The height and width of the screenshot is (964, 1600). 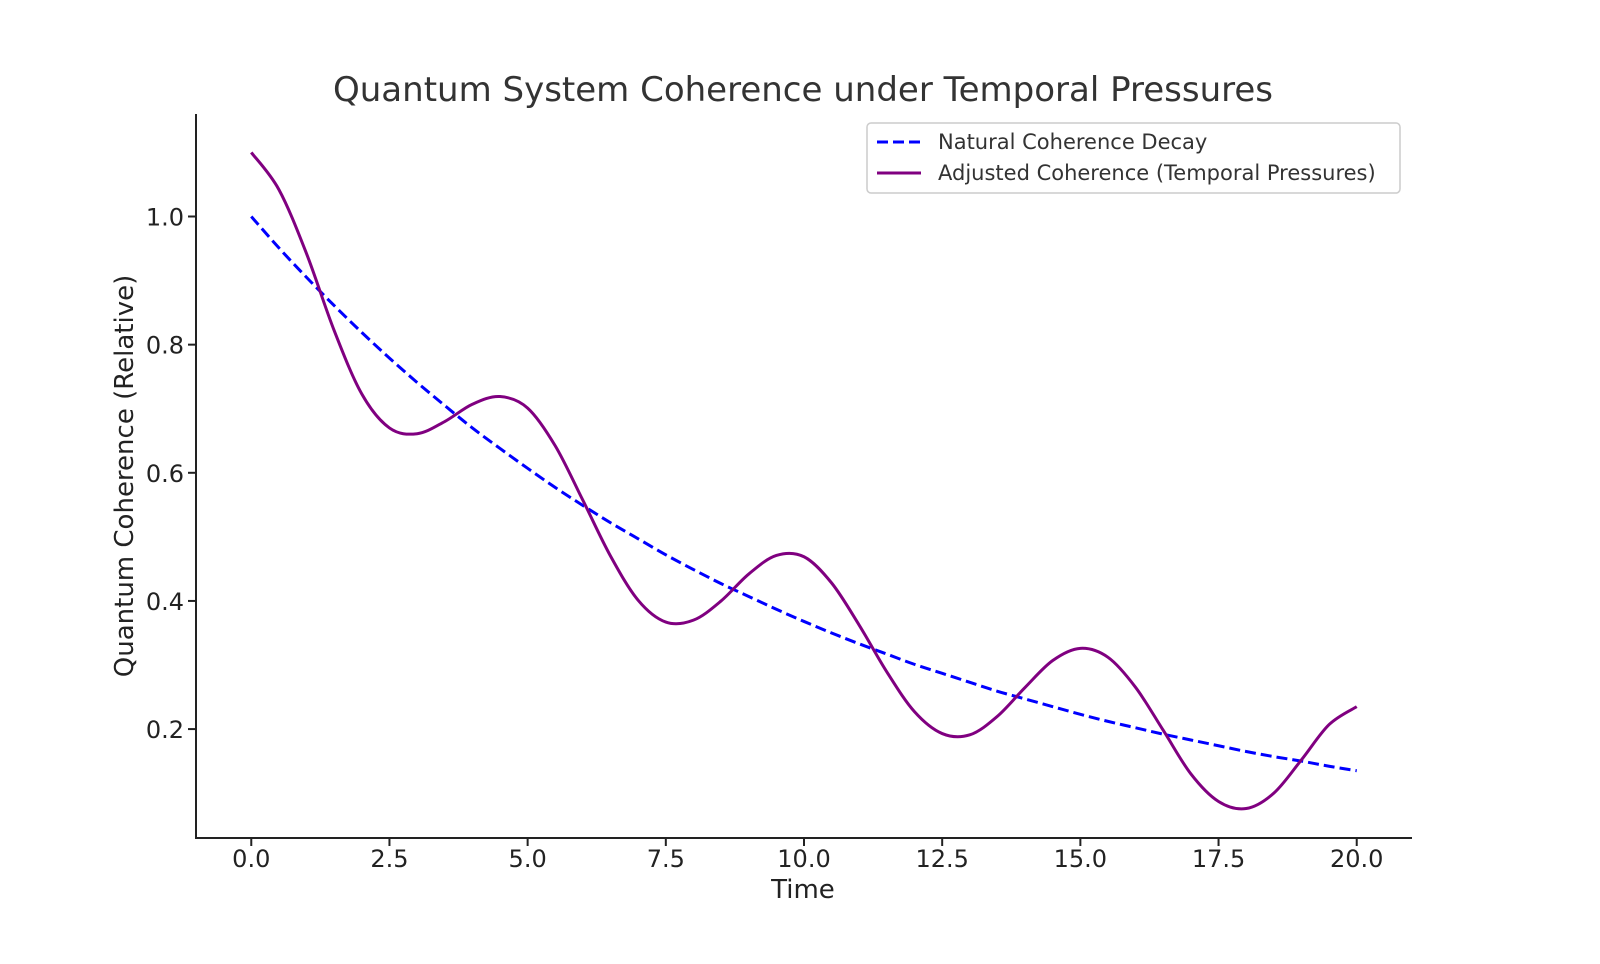 What do you see at coordinates (389, 859) in the screenshot?
I see `x-tick-label: 2.5` at bounding box center [389, 859].